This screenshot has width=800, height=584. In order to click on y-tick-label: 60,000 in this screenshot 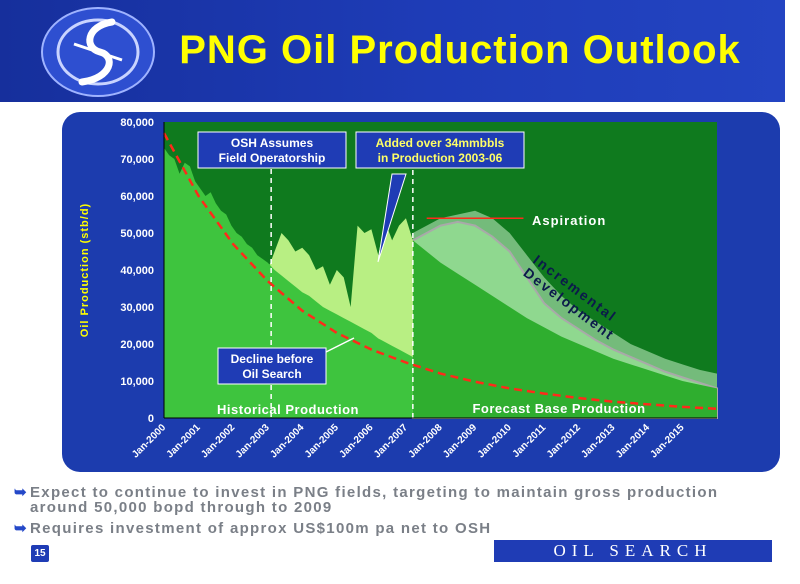, I will do `click(137, 197)`.